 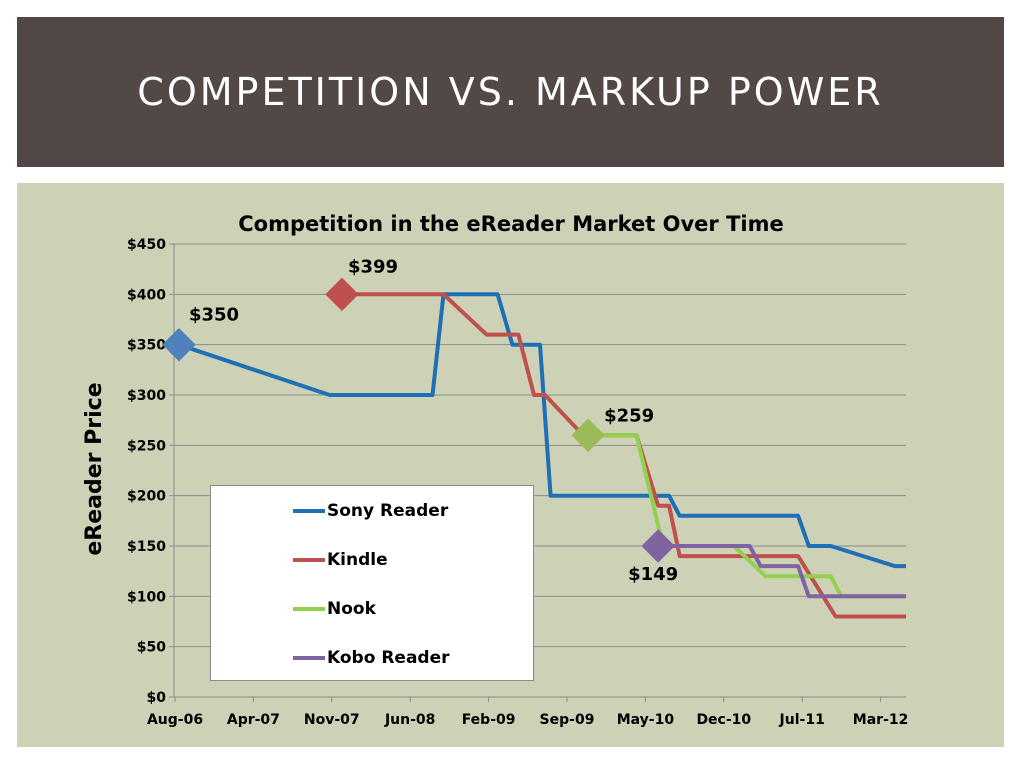 I want to click on x-tick-label: Jul-11, so click(x=802, y=720).